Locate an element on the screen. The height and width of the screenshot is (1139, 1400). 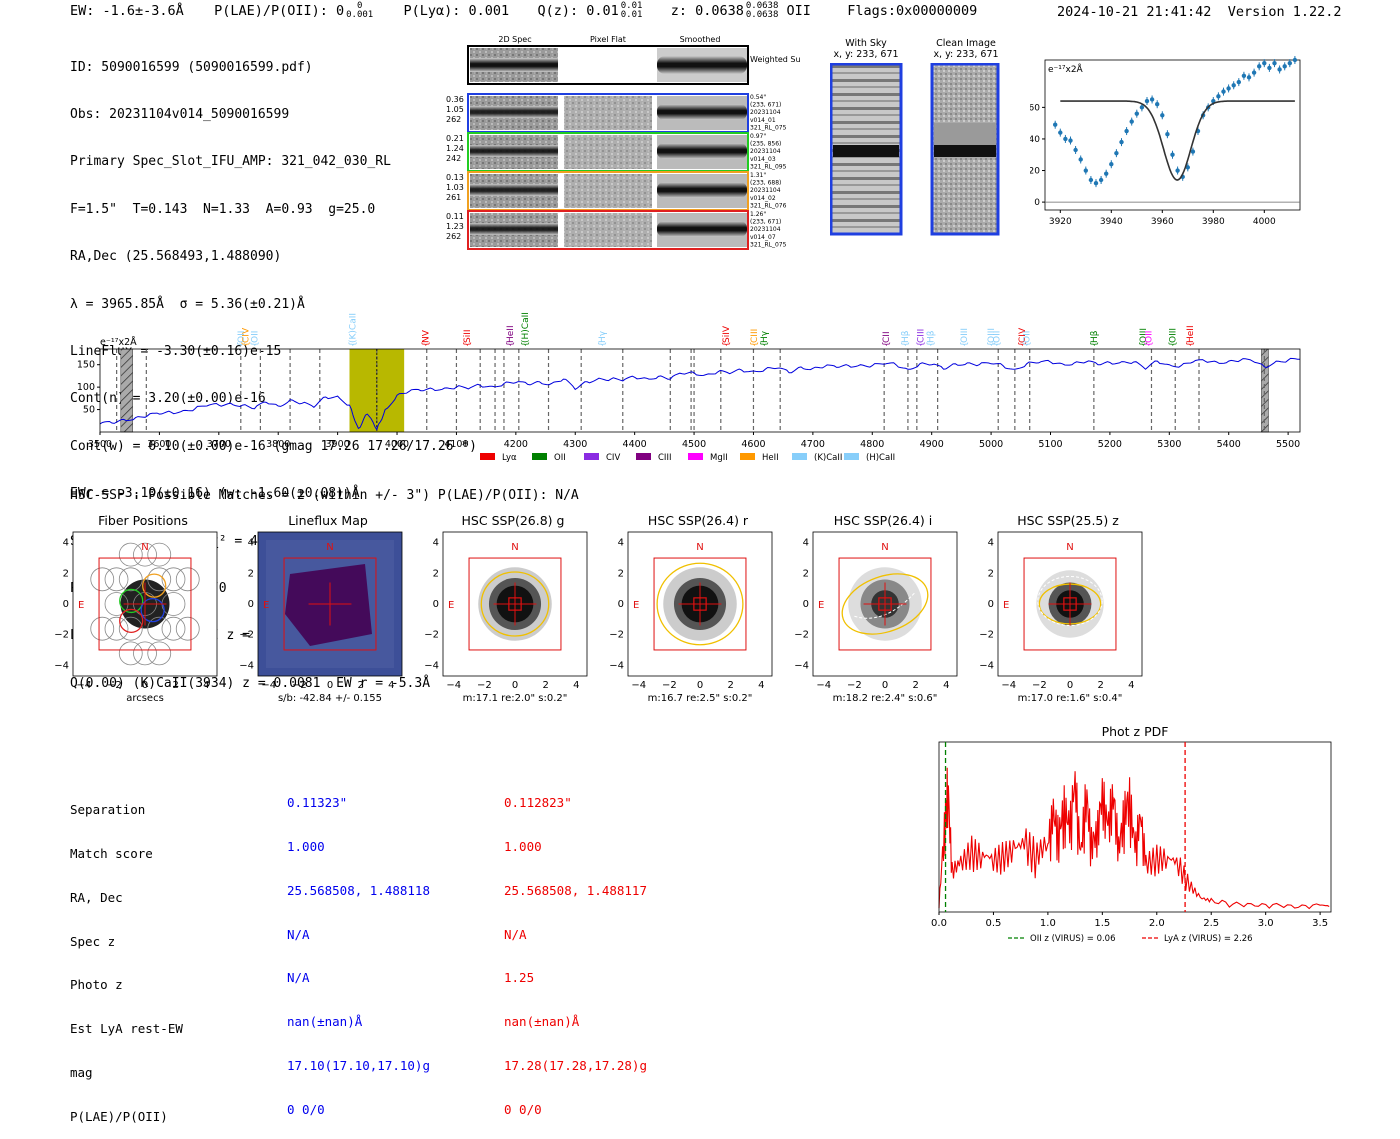
spectrum-x-tick-label: 3900 is located at coordinates (338, 444).